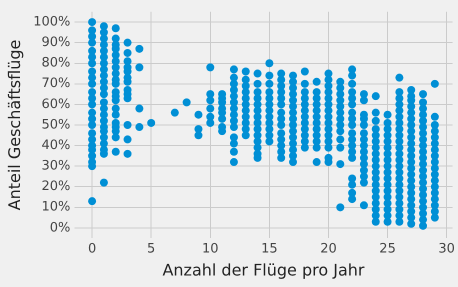 This screenshot has width=458, height=287. What do you see at coordinates (263, 270) in the screenshot?
I see `x-axis-title: Anzahl der Flüge pro Jahr` at bounding box center [263, 270].